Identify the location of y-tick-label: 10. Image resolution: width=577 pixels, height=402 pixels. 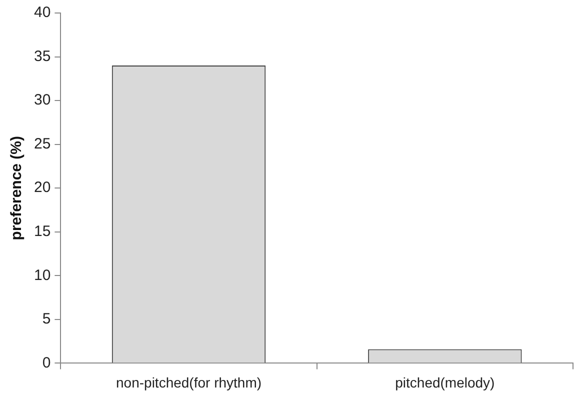
(42, 275).